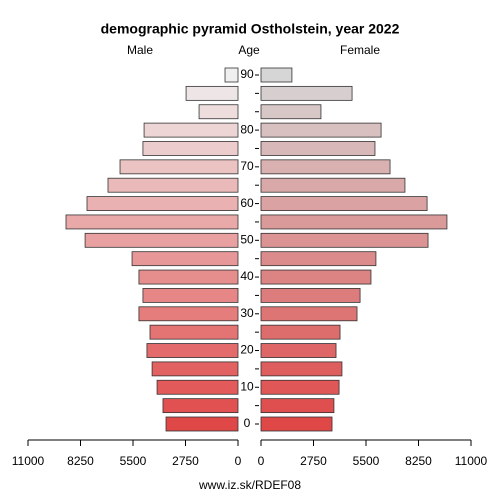 This screenshot has height=500, width=500. Describe the element at coordinates (247, 239) in the screenshot. I see `y-tick-label: 50` at that location.